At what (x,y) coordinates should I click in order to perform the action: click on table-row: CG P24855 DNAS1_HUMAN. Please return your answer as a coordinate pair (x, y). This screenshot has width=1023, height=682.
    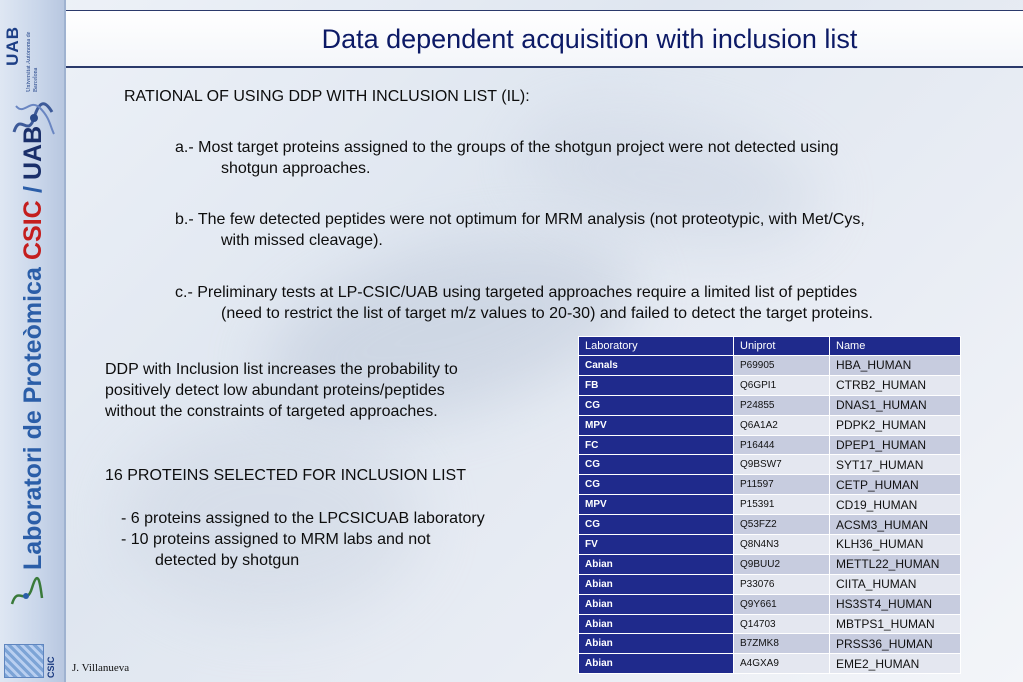
    Looking at the image, I should click on (769, 405).